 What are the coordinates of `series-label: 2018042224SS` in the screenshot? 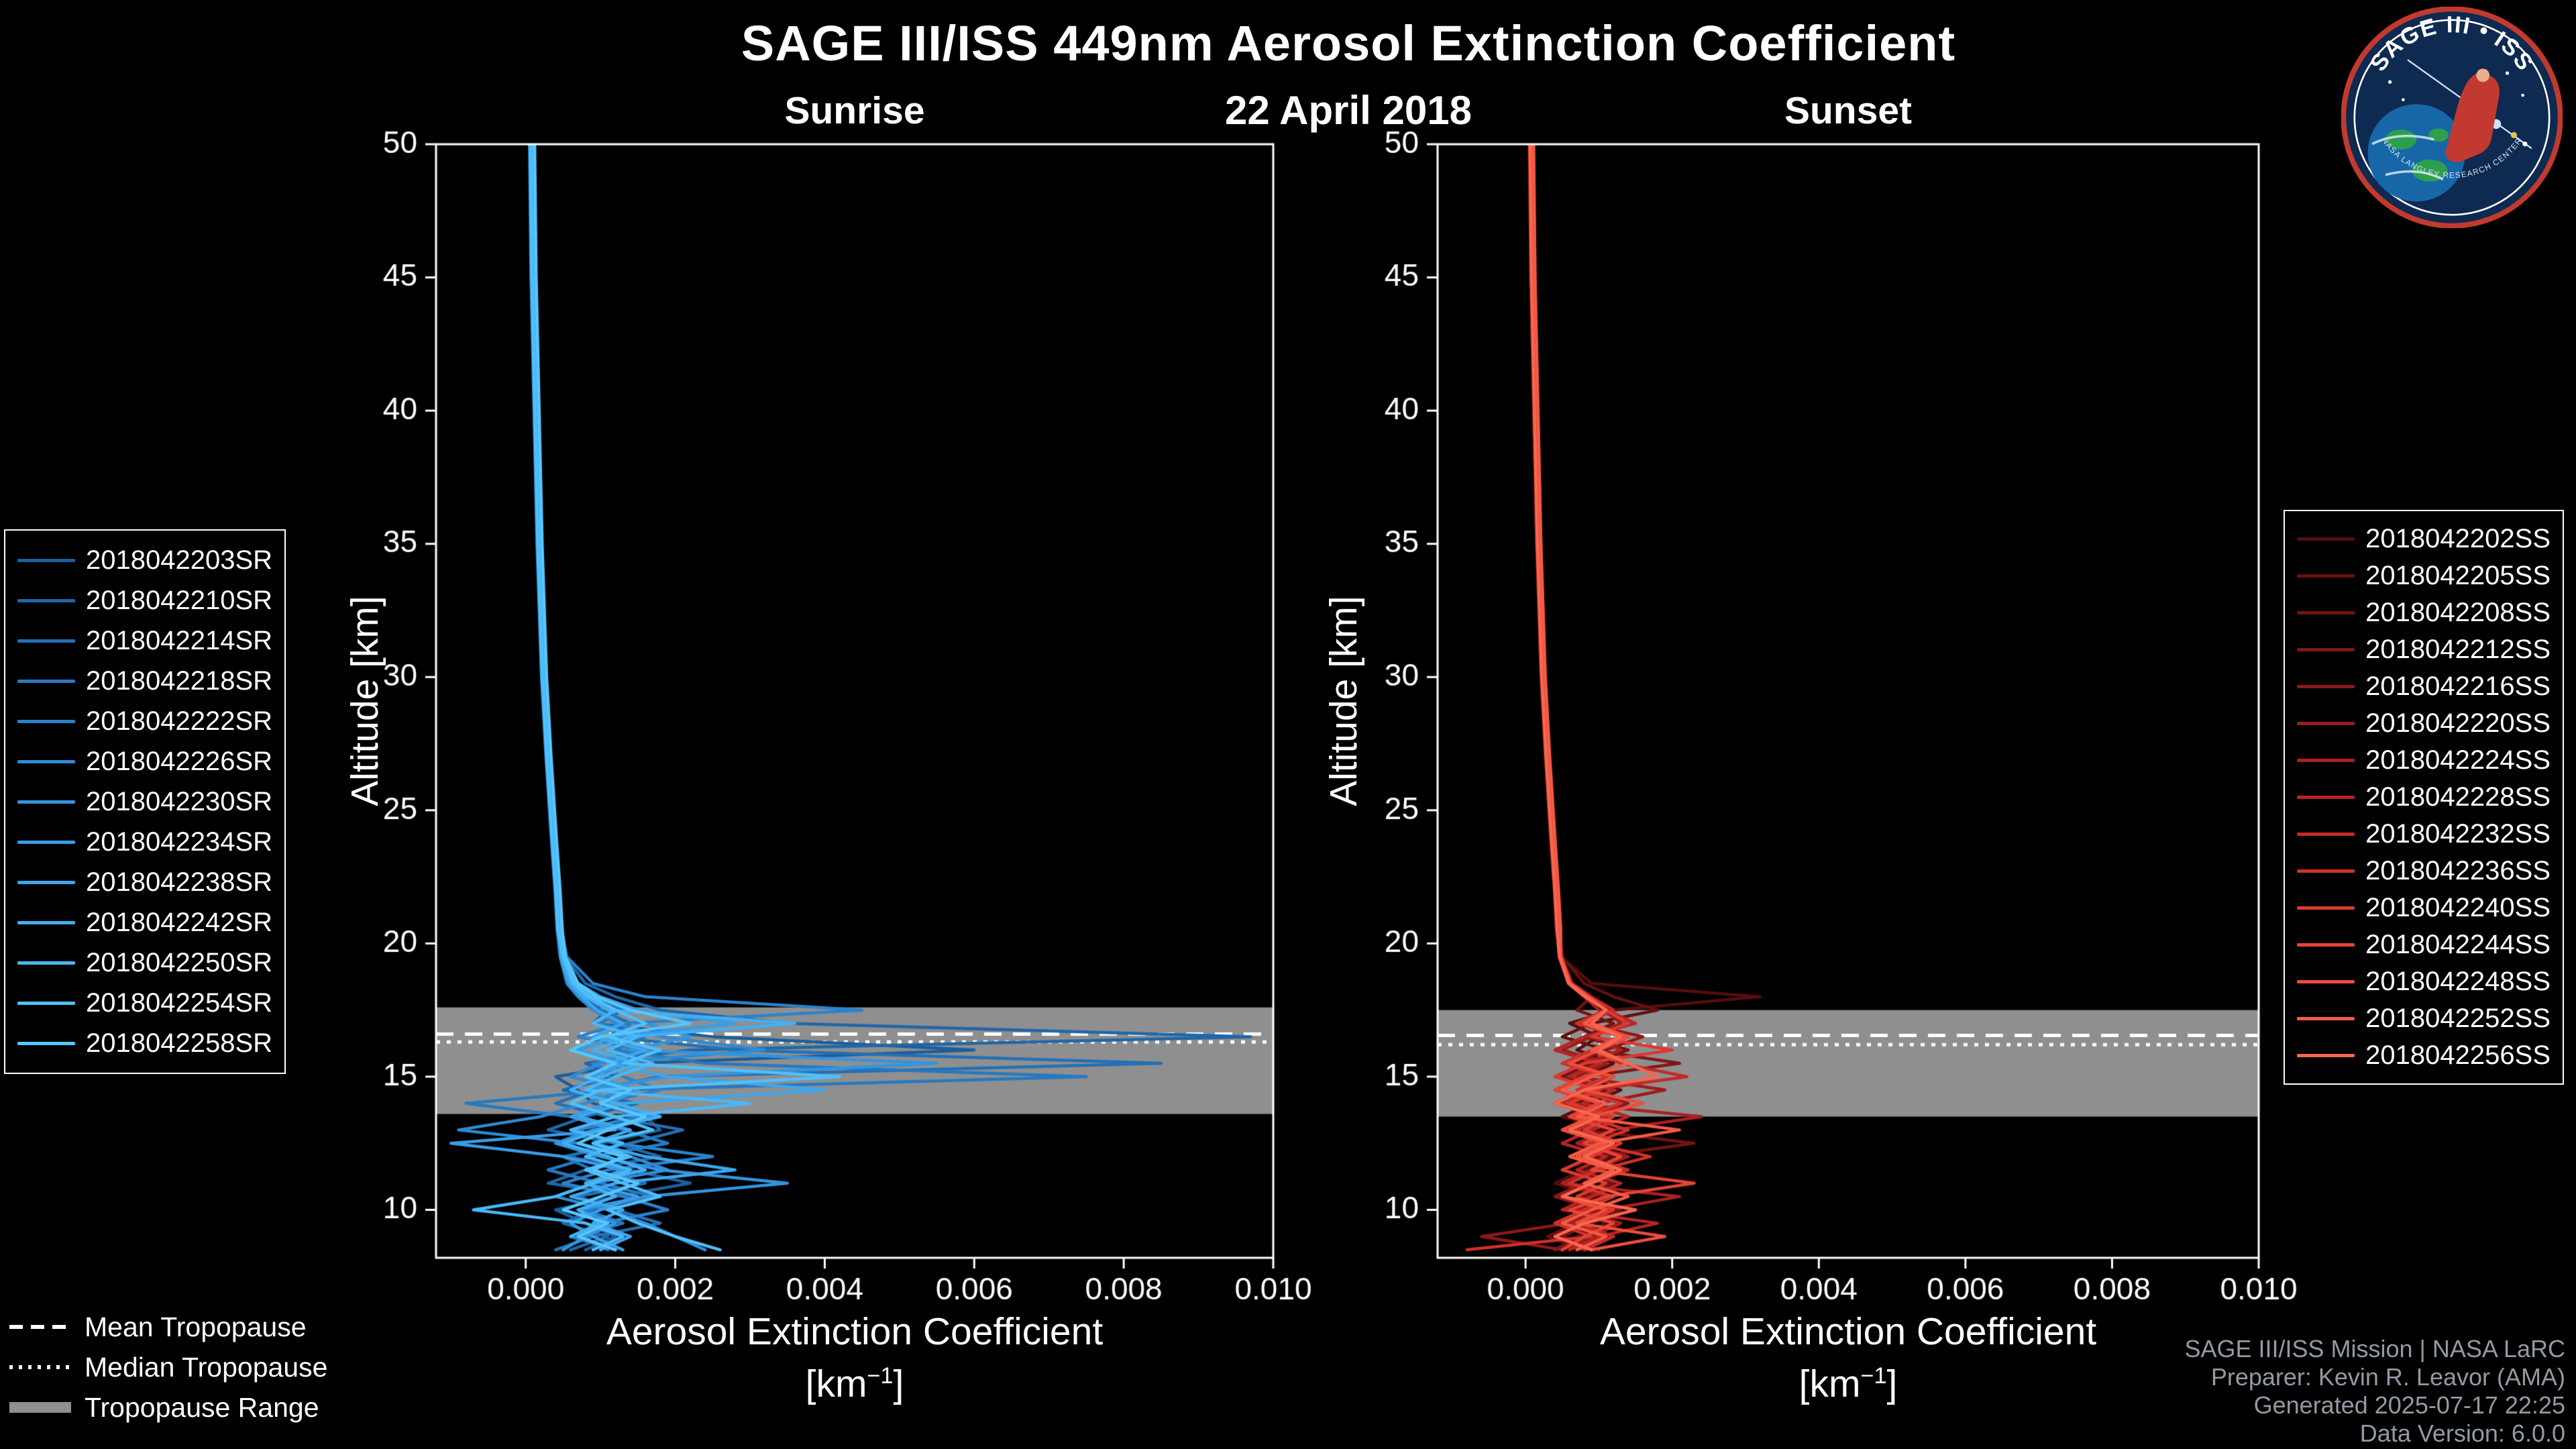 It's located at (2458, 760).